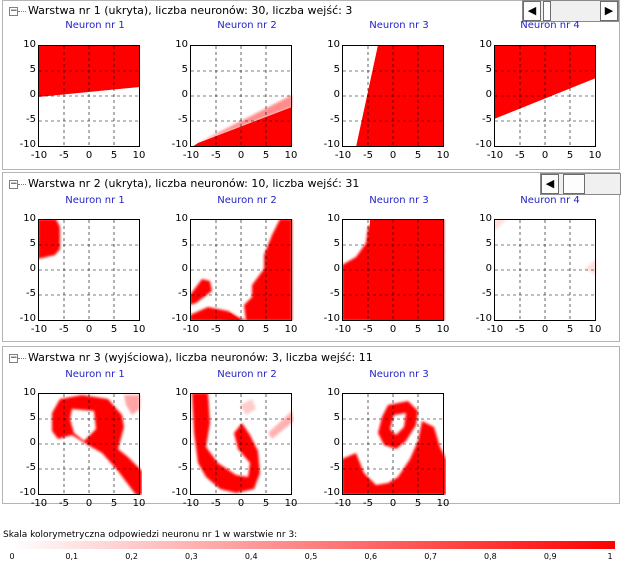  I want to click on layer-1-collapse-button: −, so click(13, 11).